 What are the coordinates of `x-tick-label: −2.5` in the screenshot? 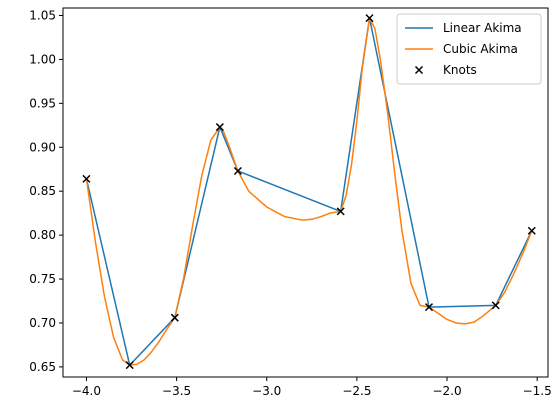 It's located at (356, 391).